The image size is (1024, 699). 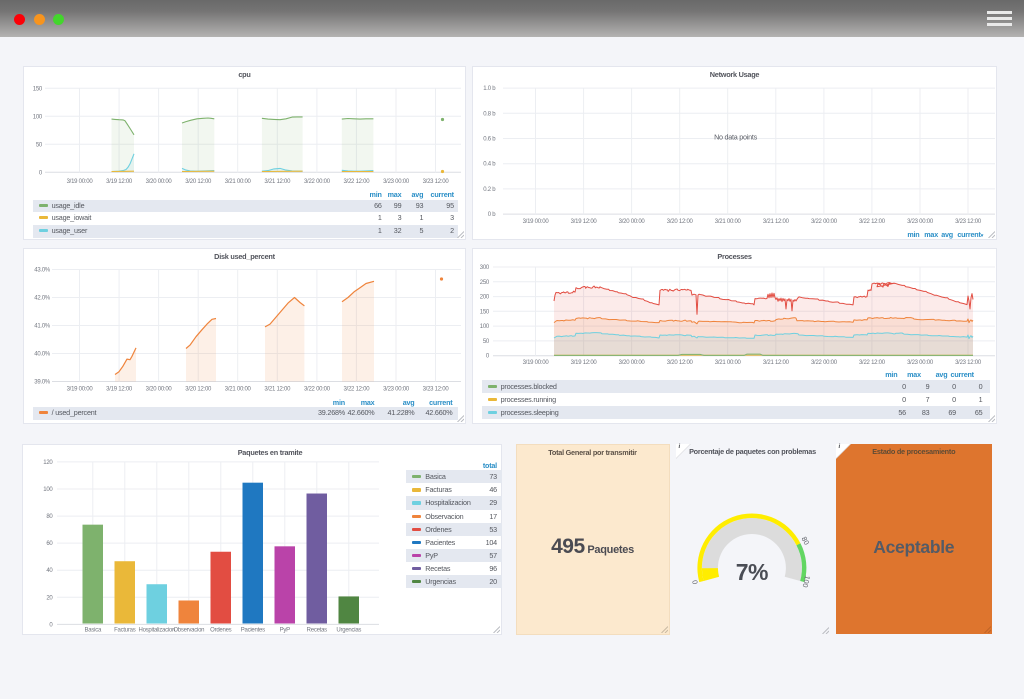 What do you see at coordinates (751, 572) in the screenshot?
I see `svg-text: 7%` at bounding box center [751, 572].